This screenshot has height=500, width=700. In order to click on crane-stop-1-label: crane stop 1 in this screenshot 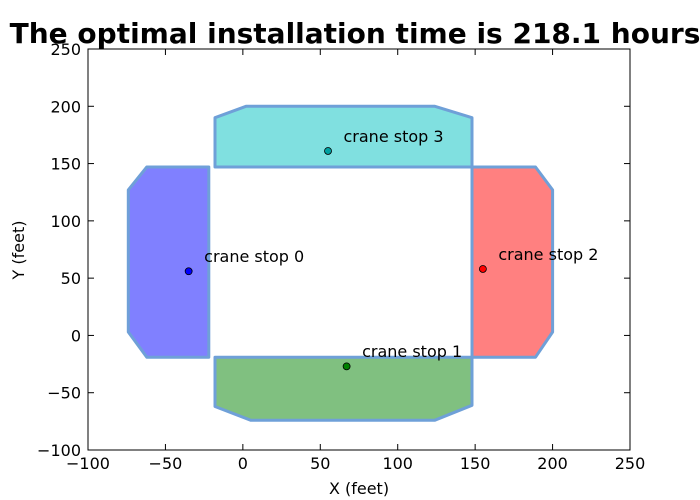, I will do `click(412, 351)`.